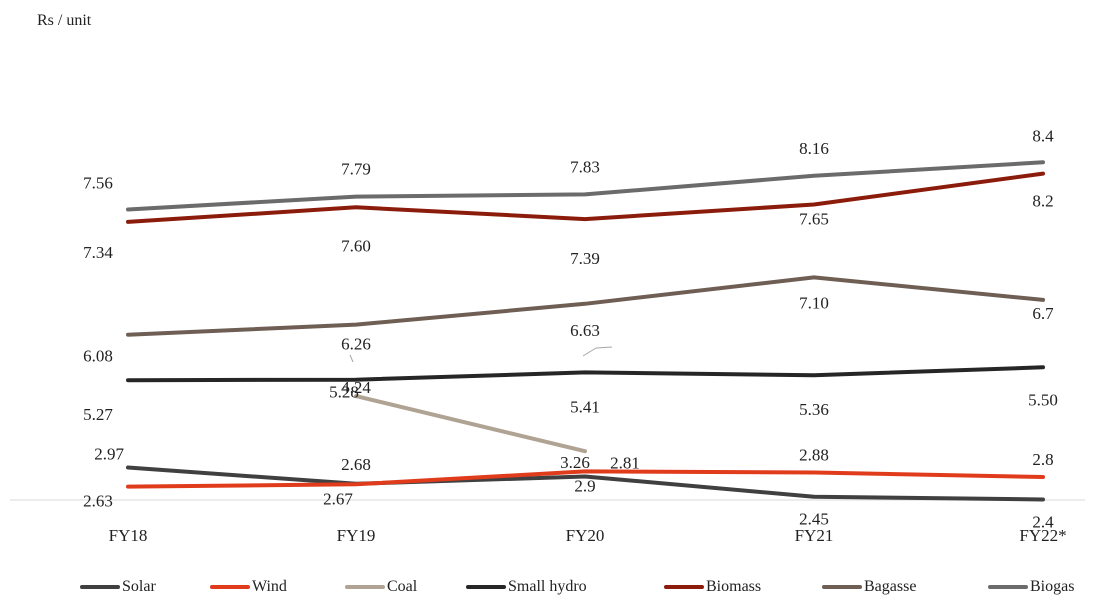  Describe the element at coordinates (585, 374) in the screenshot. I see `series-line-small-hydro` at that location.